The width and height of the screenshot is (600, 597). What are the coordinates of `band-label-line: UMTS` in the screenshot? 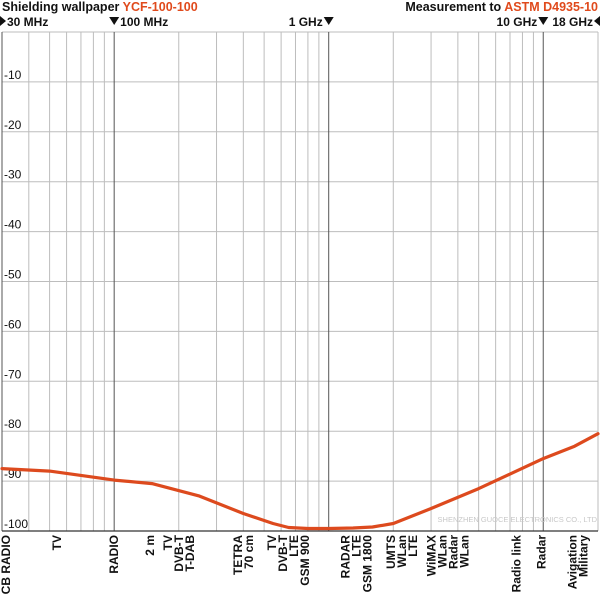 It's located at (391, 552).